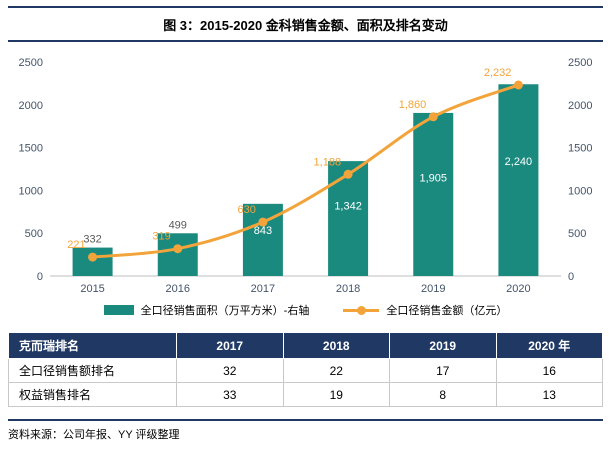  I want to click on line-swatch-icon, so click(361, 310).